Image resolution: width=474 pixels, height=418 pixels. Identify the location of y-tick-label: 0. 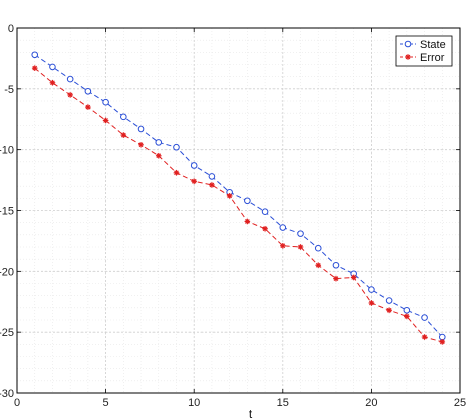
(11, 29).